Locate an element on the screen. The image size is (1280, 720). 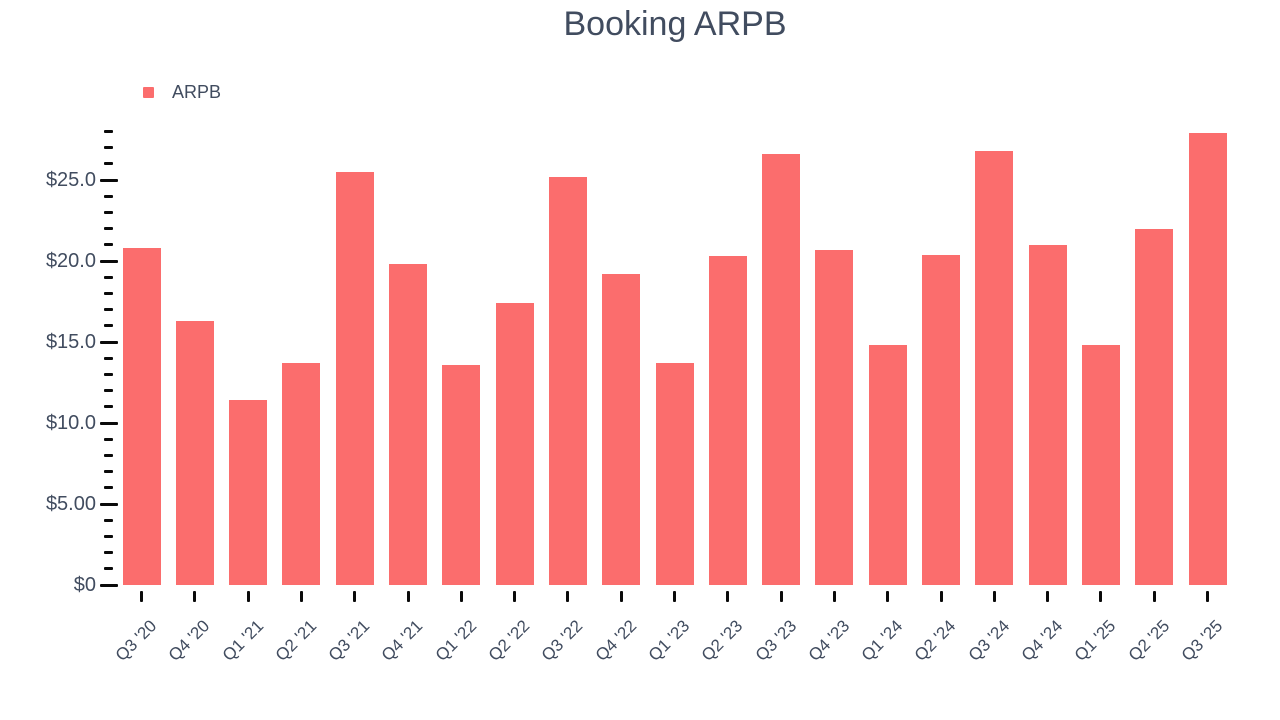
bar-q321 is located at coordinates (354, 378).